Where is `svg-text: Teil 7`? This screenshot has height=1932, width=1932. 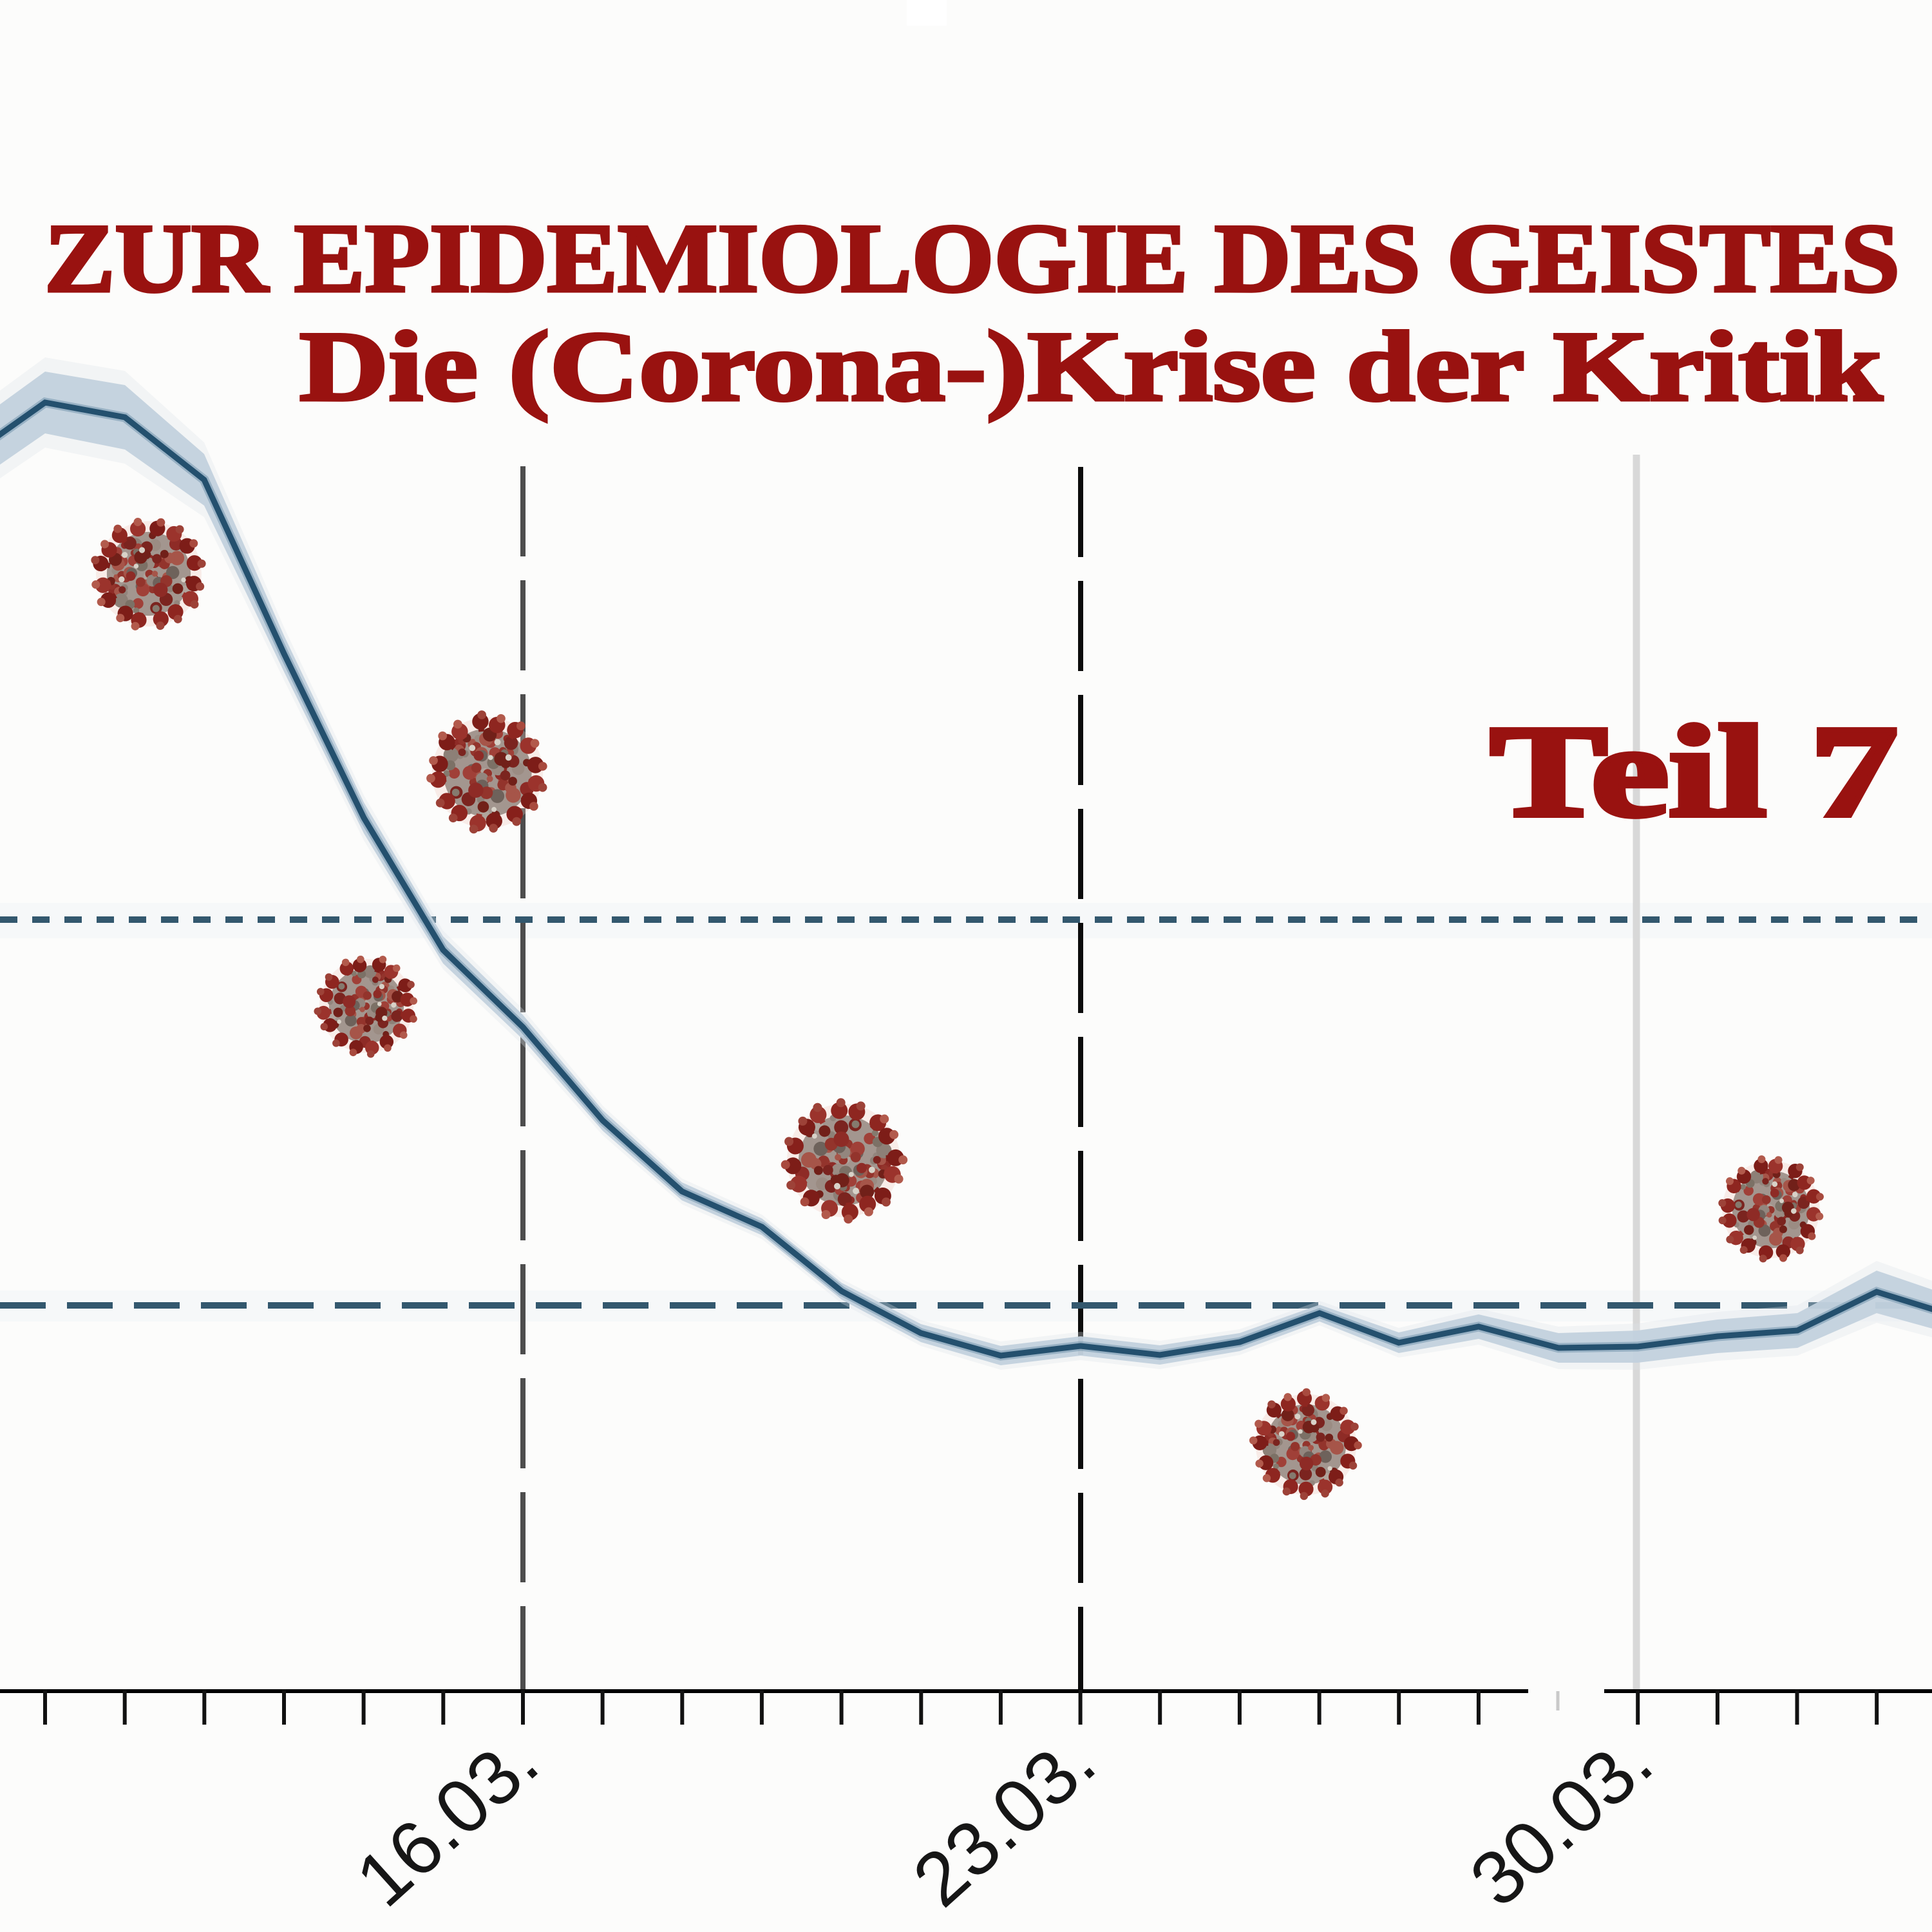
svg-text: Teil 7 is located at coordinates (1694, 772).